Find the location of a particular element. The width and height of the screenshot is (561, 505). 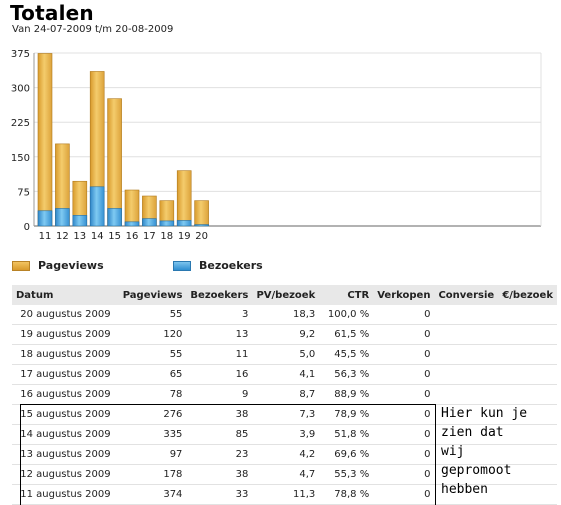

cell-pageviews: 276 is located at coordinates (152, 414).